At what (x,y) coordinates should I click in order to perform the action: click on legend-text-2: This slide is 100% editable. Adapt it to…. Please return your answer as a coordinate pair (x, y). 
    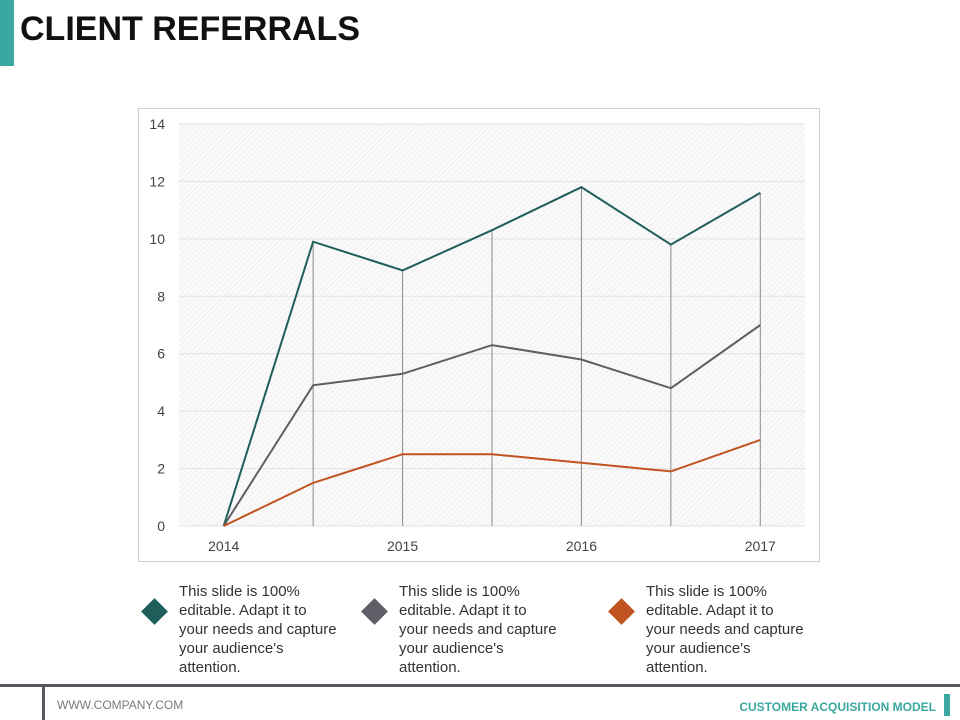
    Looking at the image, I should click on (478, 629).